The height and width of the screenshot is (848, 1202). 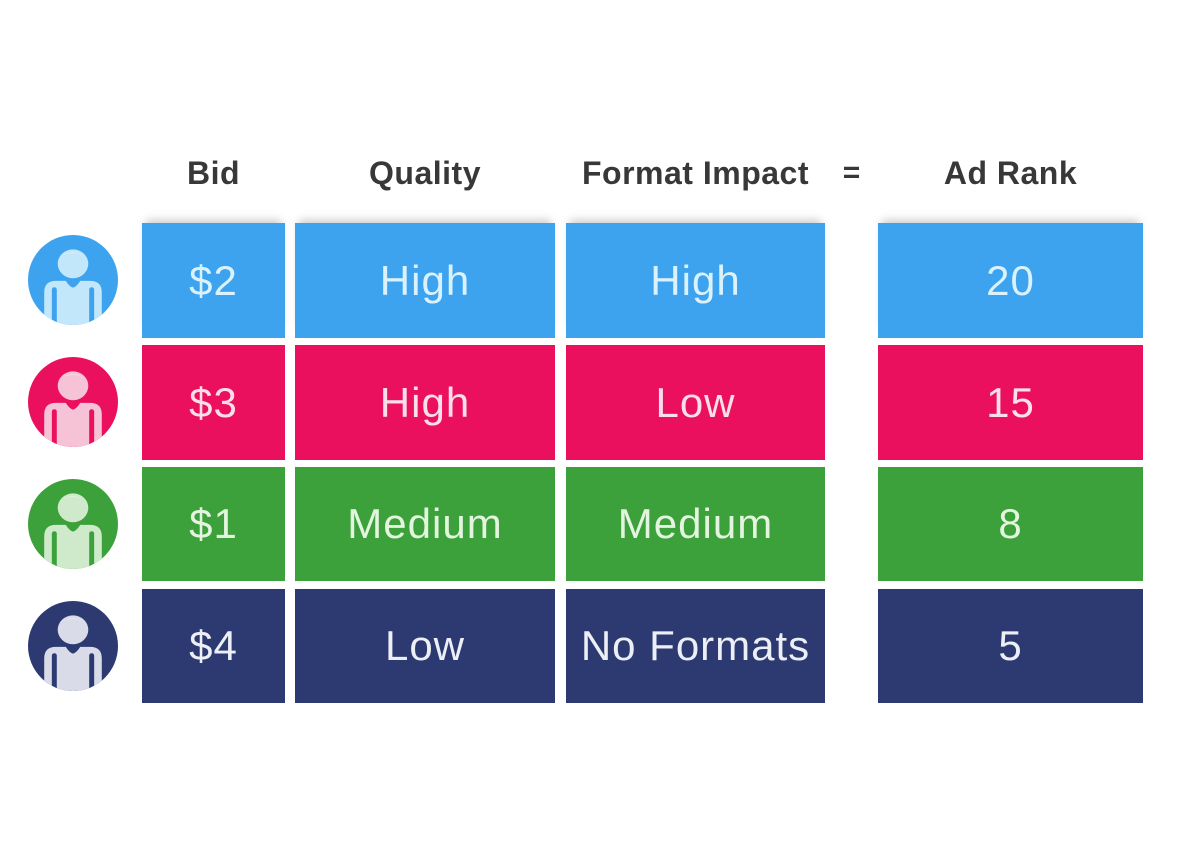 I want to click on column-header-format-impact: Format Impact, so click(x=695, y=172).